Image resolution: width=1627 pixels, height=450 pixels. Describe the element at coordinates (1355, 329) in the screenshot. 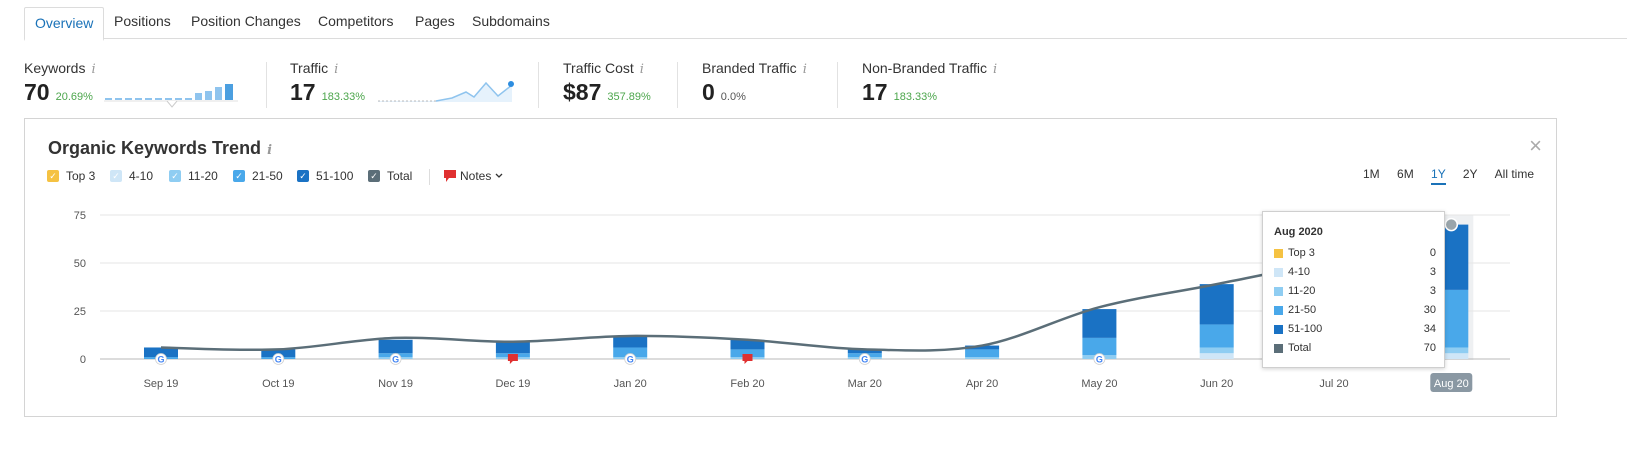

I see `tooltip-row: 51-100 34` at that location.